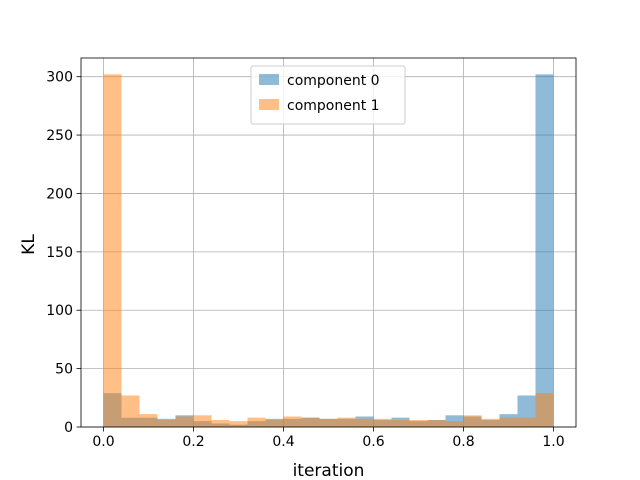 This screenshot has height=480, width=640. What do you see at coordinates (283, 442) in the screenshot?
I see `x-tick-label: 0.4` at bounding box center [283, 442].